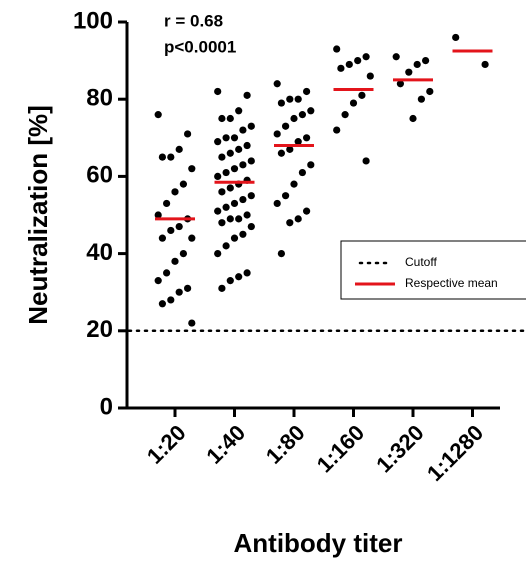 The height and width of the screenshot is (568, 526). What do you see at coordinates (318, 543) in the screenshot?
I see `x-axis-label: Antibody titer` at bounding box center [318, 543].